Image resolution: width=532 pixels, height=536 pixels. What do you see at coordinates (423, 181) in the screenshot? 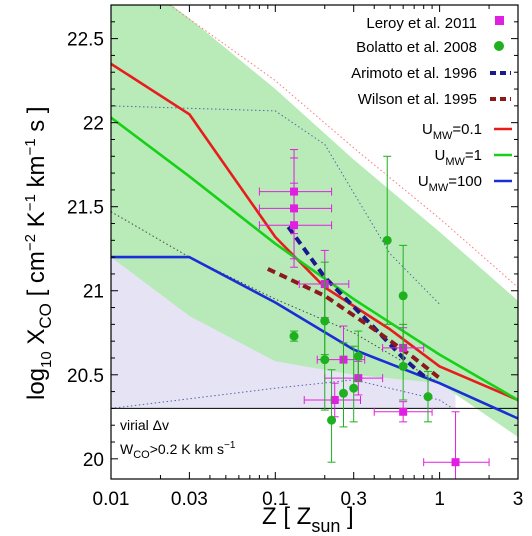
I see `legend-umw-100-main: U` at bounding box center [423, 181].